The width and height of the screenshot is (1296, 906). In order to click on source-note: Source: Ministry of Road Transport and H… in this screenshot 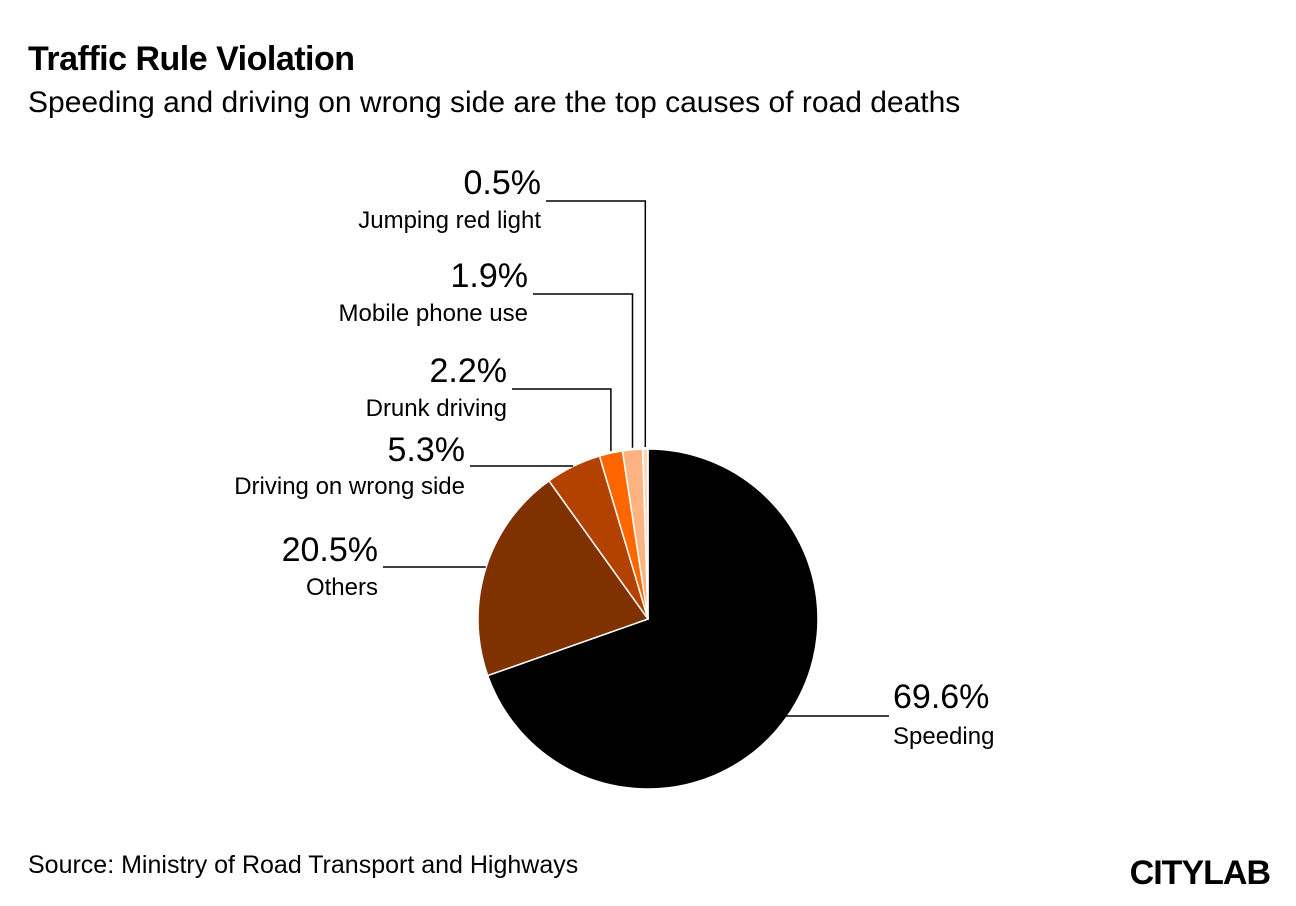, I will do `click(303, 865)`.